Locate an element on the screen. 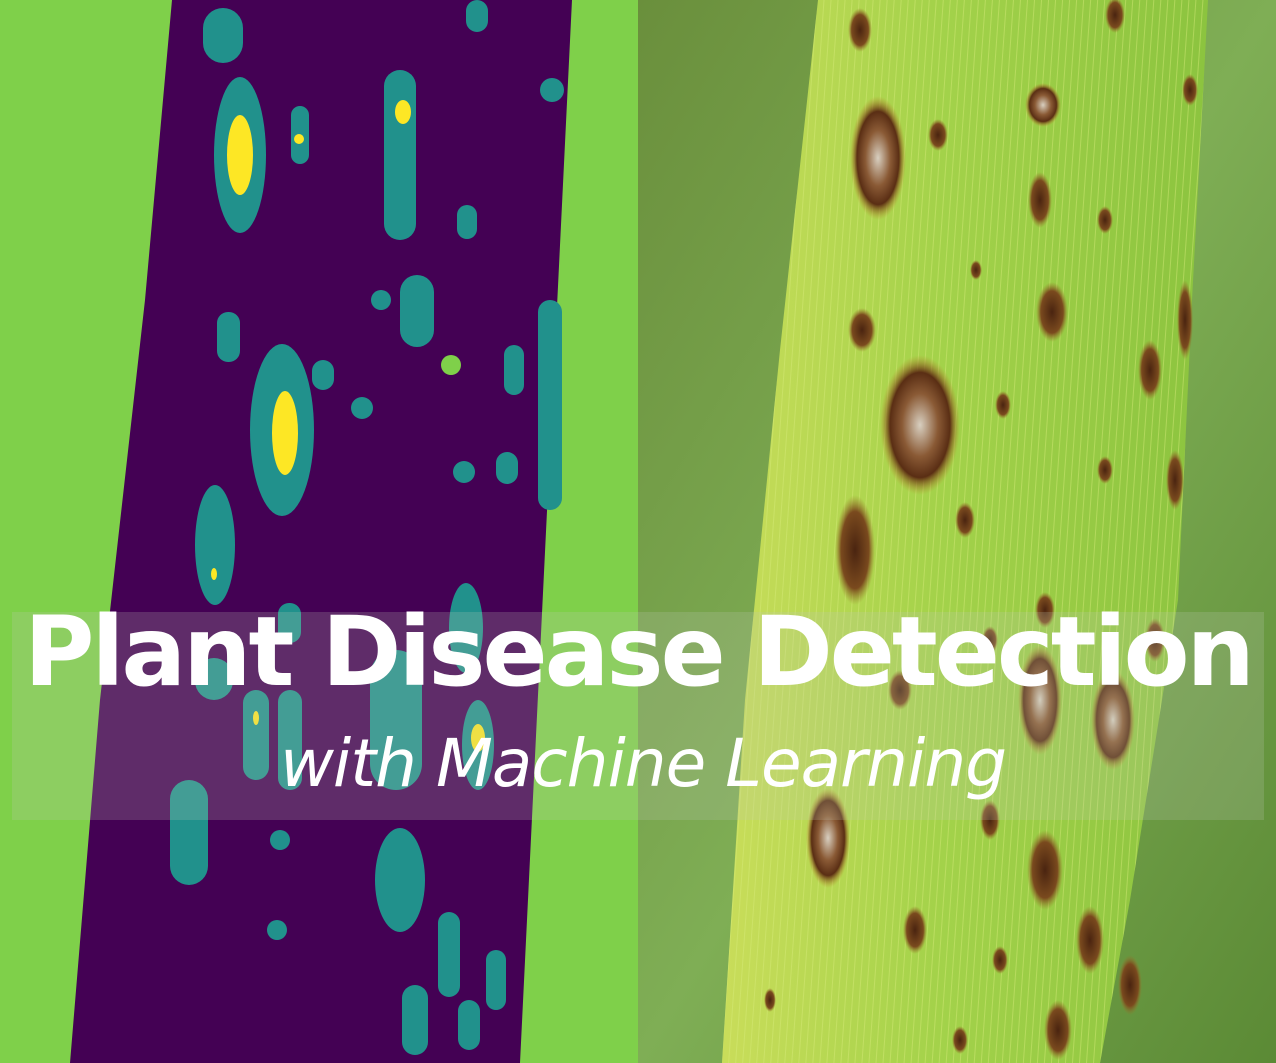 The width and height of the screenshot is (1276, 1063). poster-title: Plant Disease Detection is located at coordinates (639, 652).